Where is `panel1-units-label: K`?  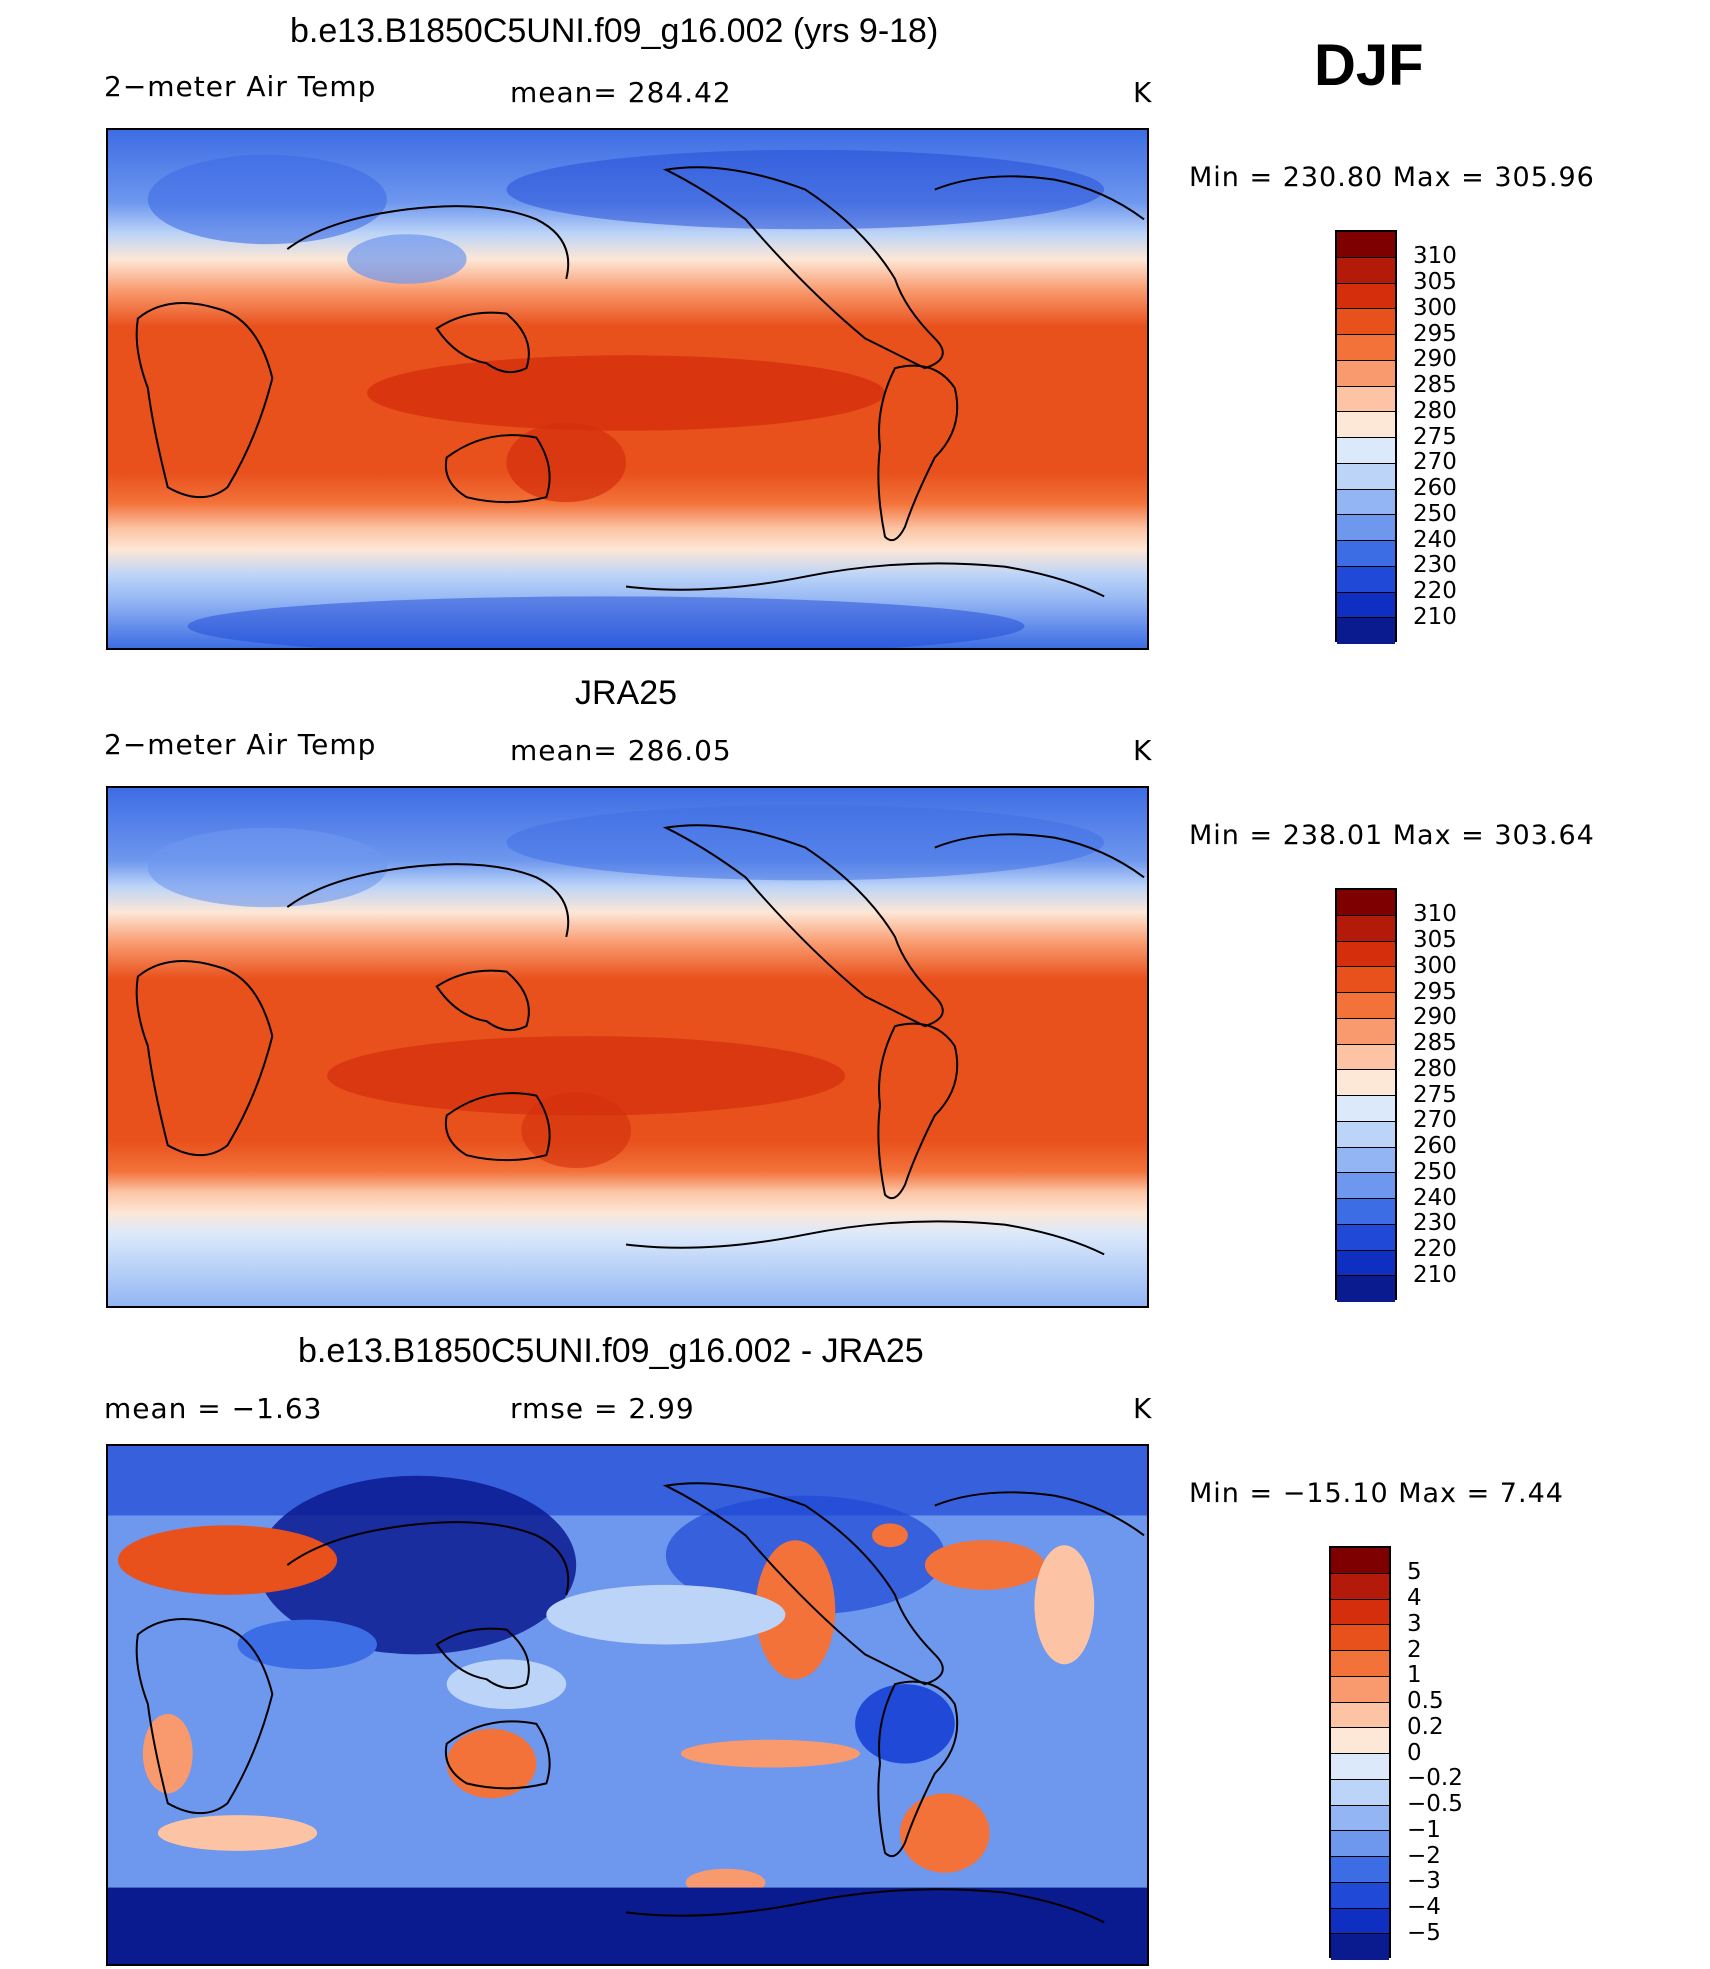
panel1-units-label: K is located at coordinates (1143, 92).